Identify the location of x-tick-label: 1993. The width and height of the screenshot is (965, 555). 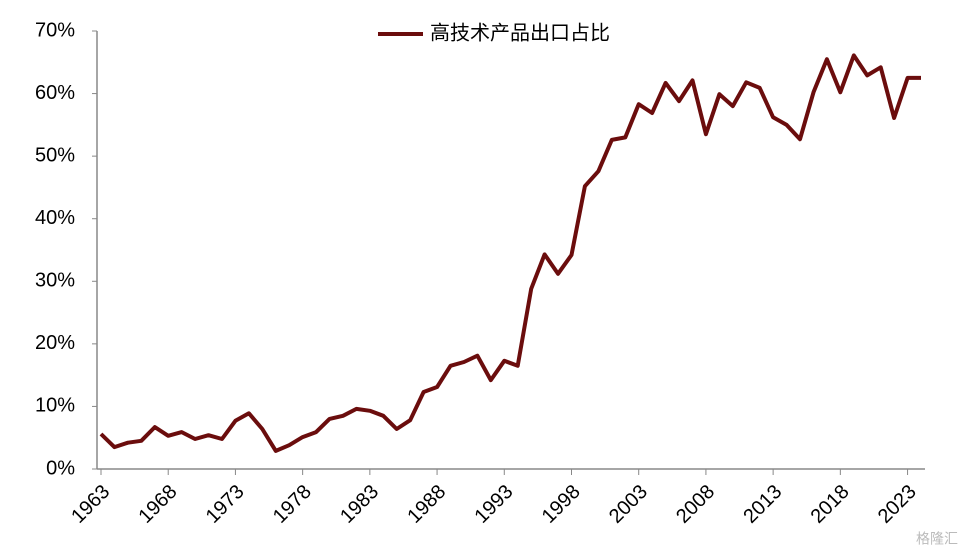
(494, 504).